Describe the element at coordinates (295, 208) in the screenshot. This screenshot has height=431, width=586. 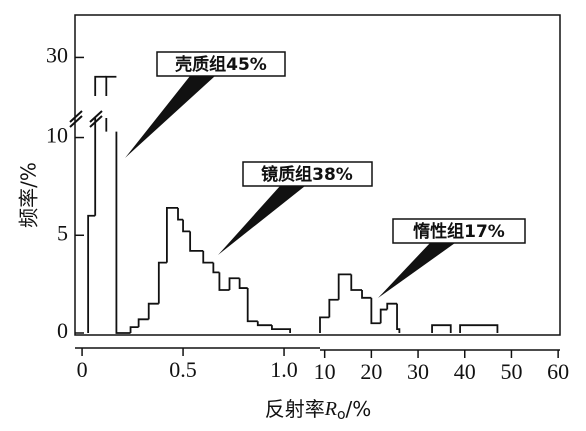
I see `annotation: 镜质组38%` at that location.